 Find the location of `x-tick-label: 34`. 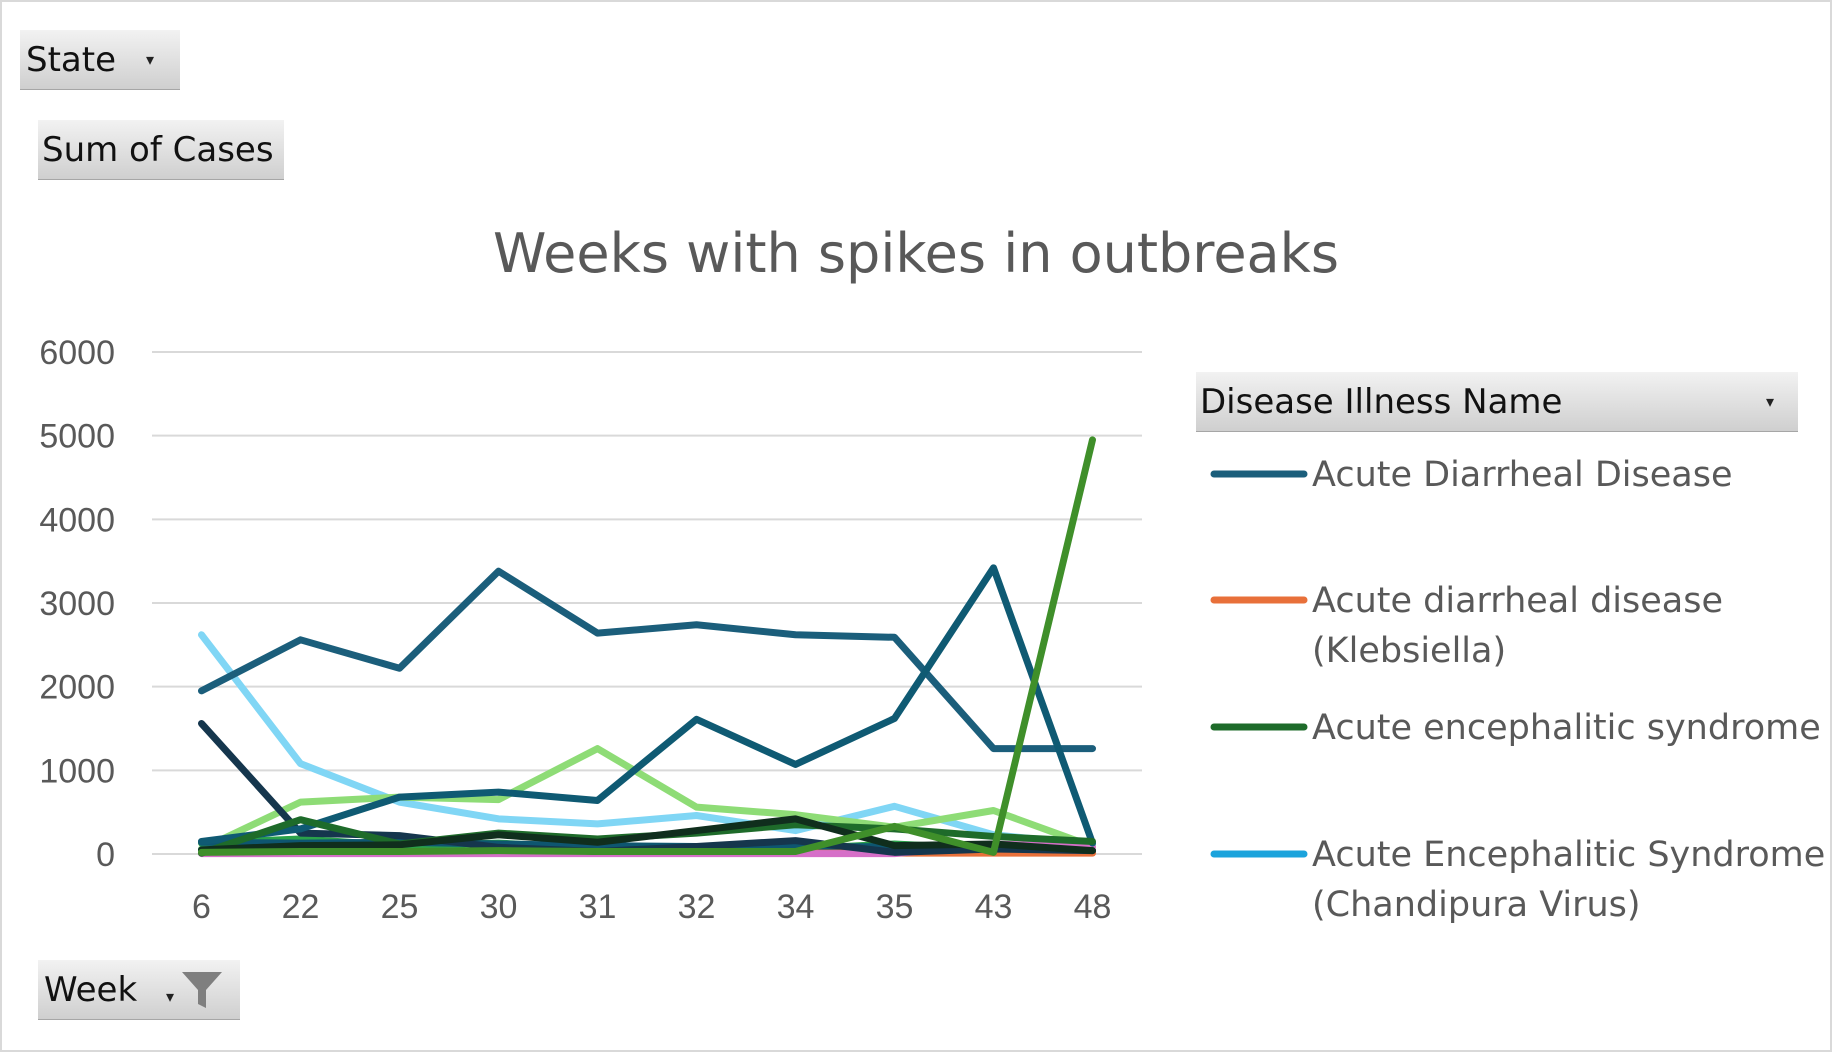

x-tick-label: 34 is located at coordinates (796, 907).